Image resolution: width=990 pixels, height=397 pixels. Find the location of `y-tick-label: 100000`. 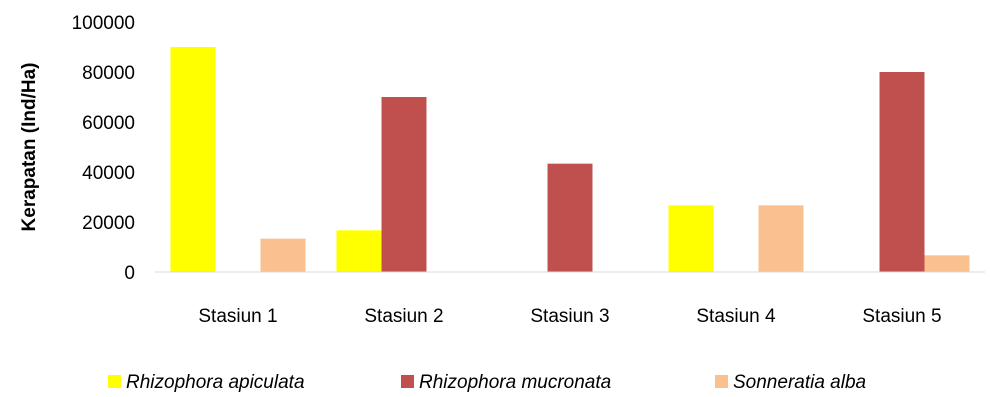

y-tick-label: 100000 is located at coordinates (103, 23).